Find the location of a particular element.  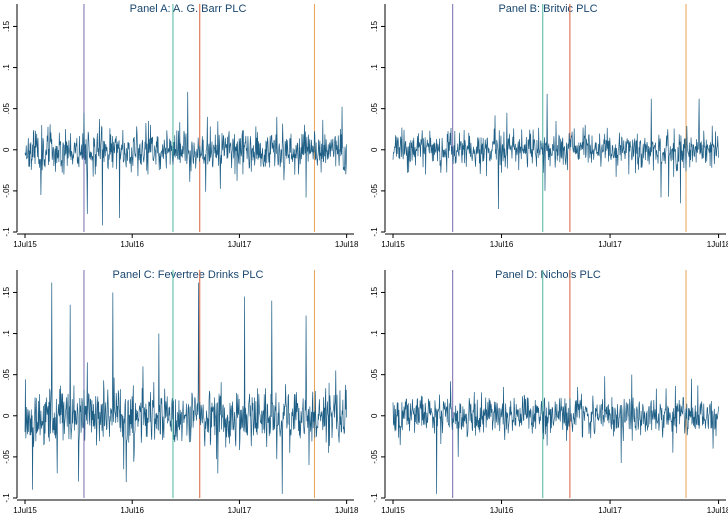

panel-title: Panel A: A. G. Barr PLC is located at coordinates (188, 9).